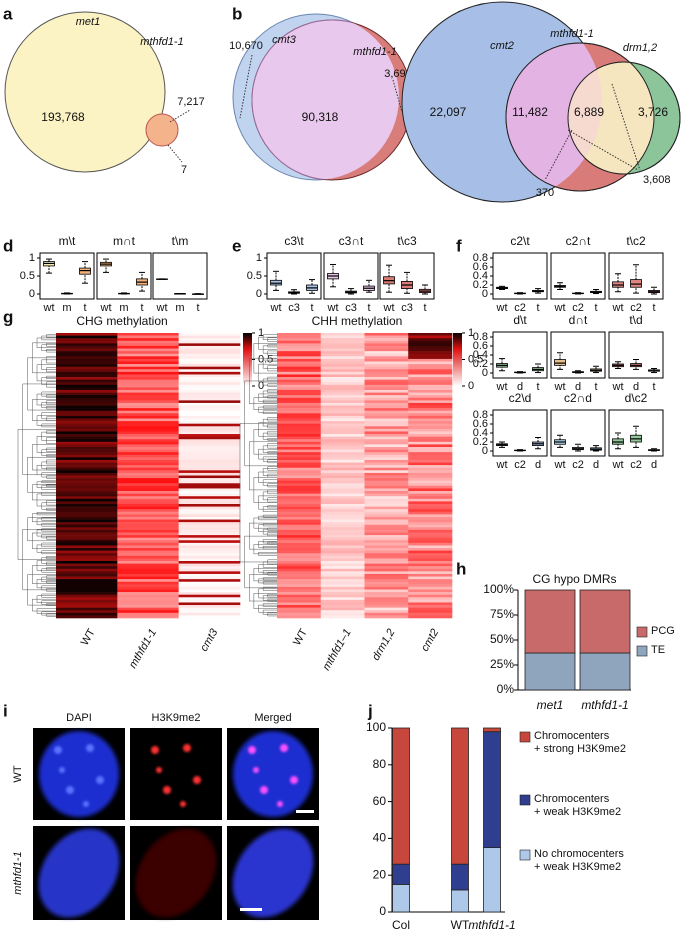 This screenshot has width=685, height=934. Describe the element at coordinates (5, 710) in the screenshot. I see `panel-letter: i` at that location.